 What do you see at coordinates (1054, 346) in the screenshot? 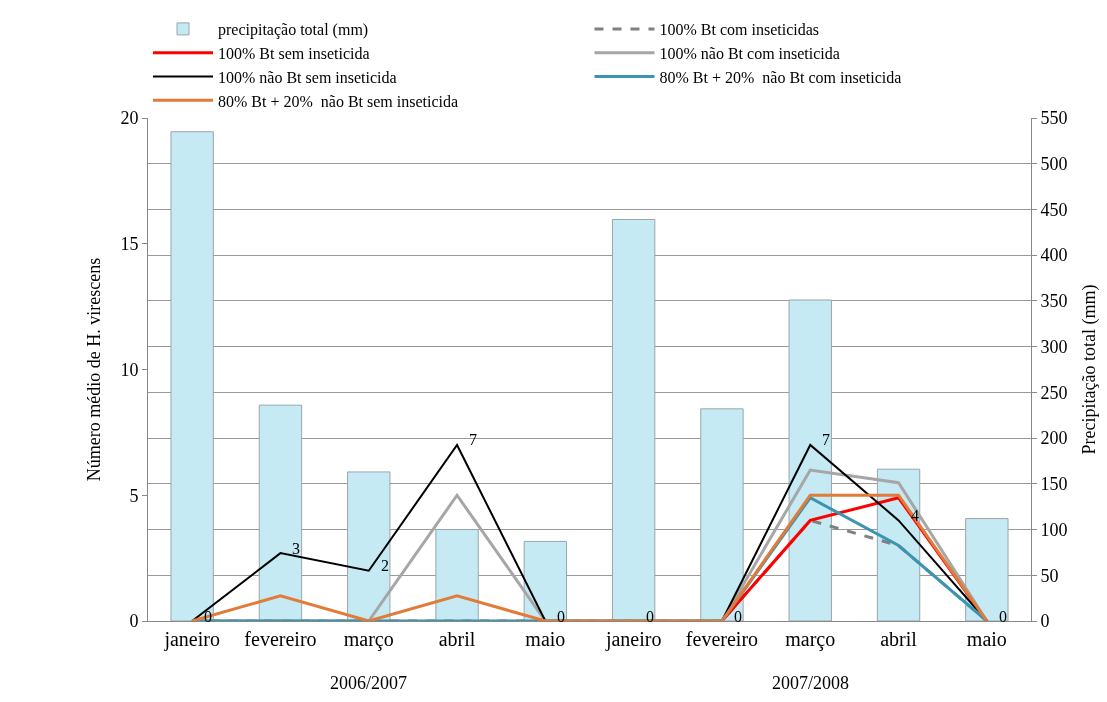
I see `y2-tick-label: 300` at bounding box center [1054, 346].